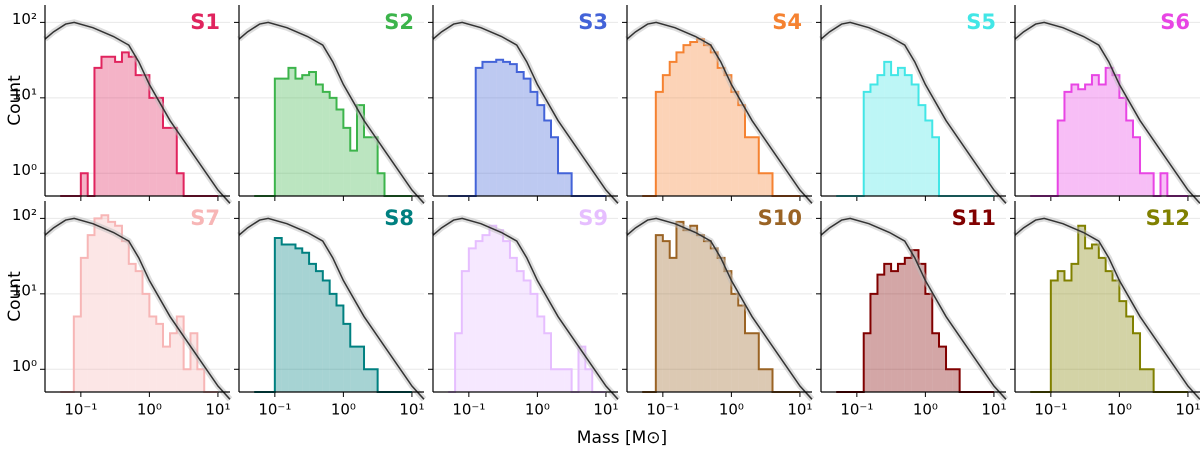 This screenshot has height=457, width=1200. What do you see at coordinates (981, 22) in the screenshot?
I see `panel-title: S5` at bounding box center [981, 22].